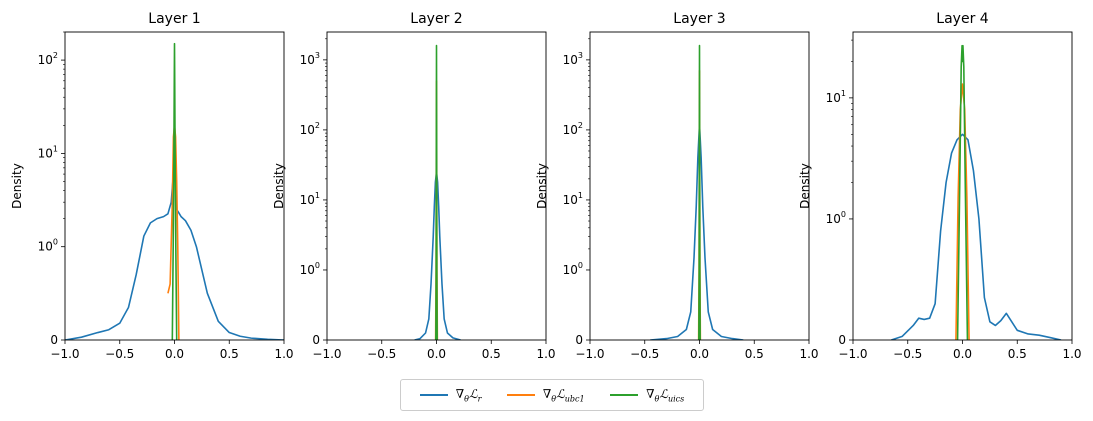 This screenshot has width=1093, height=421. I want to click on axes-frame, so click(962, 186).